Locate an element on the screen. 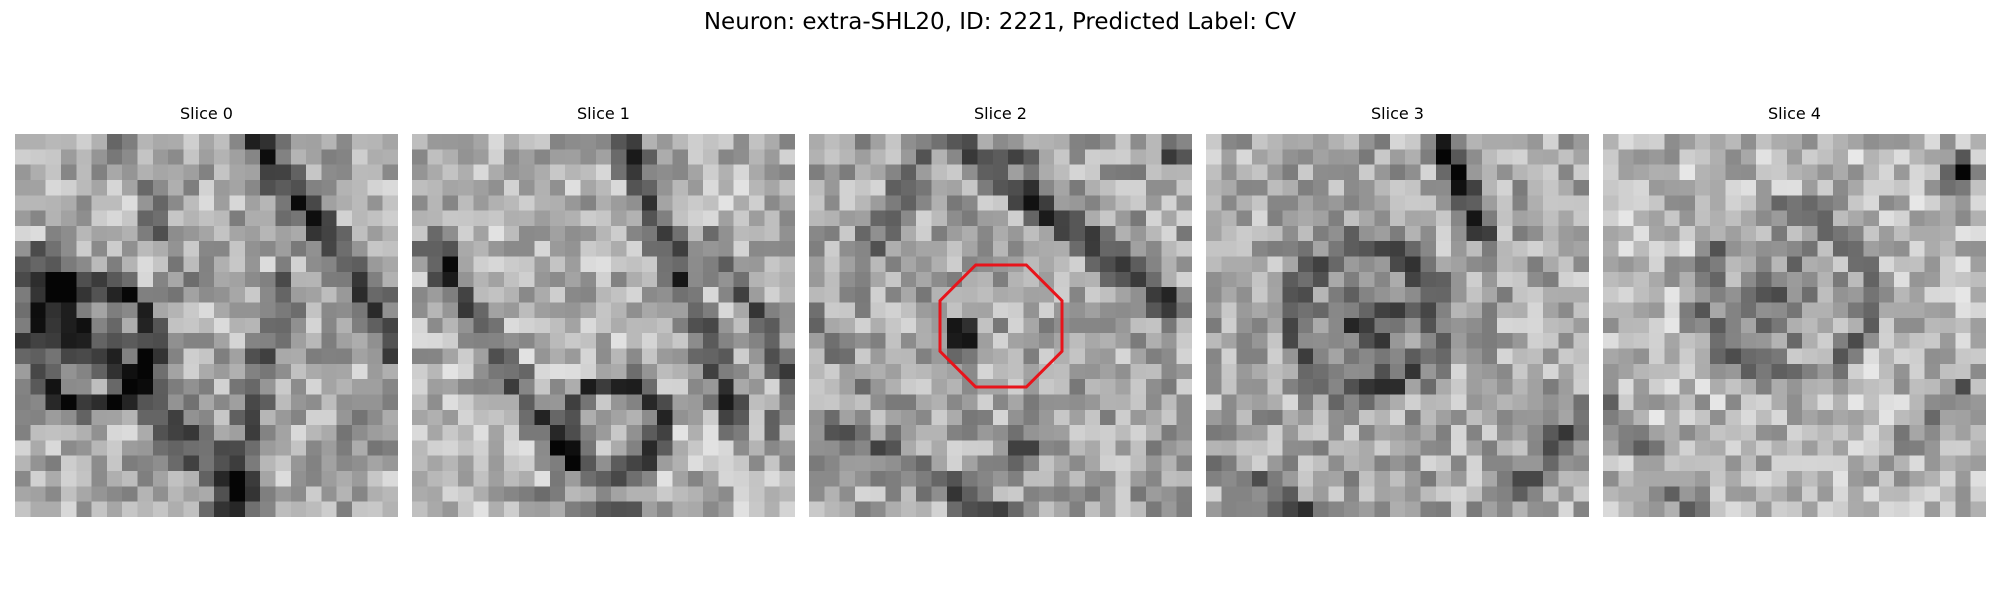 This screenshot has width=2000, height=600. slice-title-4: Slice 4 is located at coordinates (1794, 113).